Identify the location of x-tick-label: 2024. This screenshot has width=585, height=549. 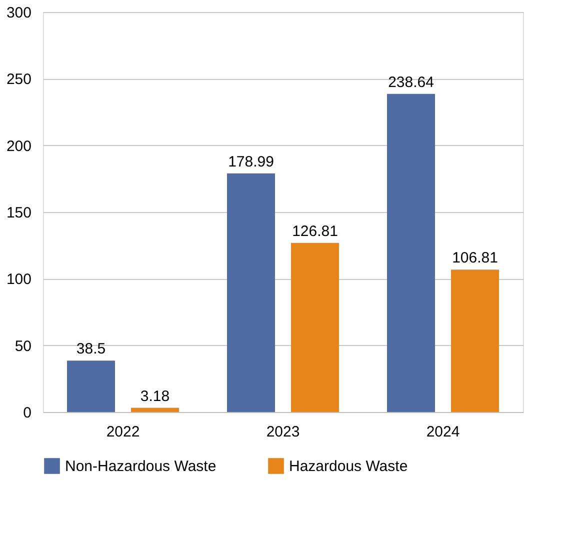
(443, 432).